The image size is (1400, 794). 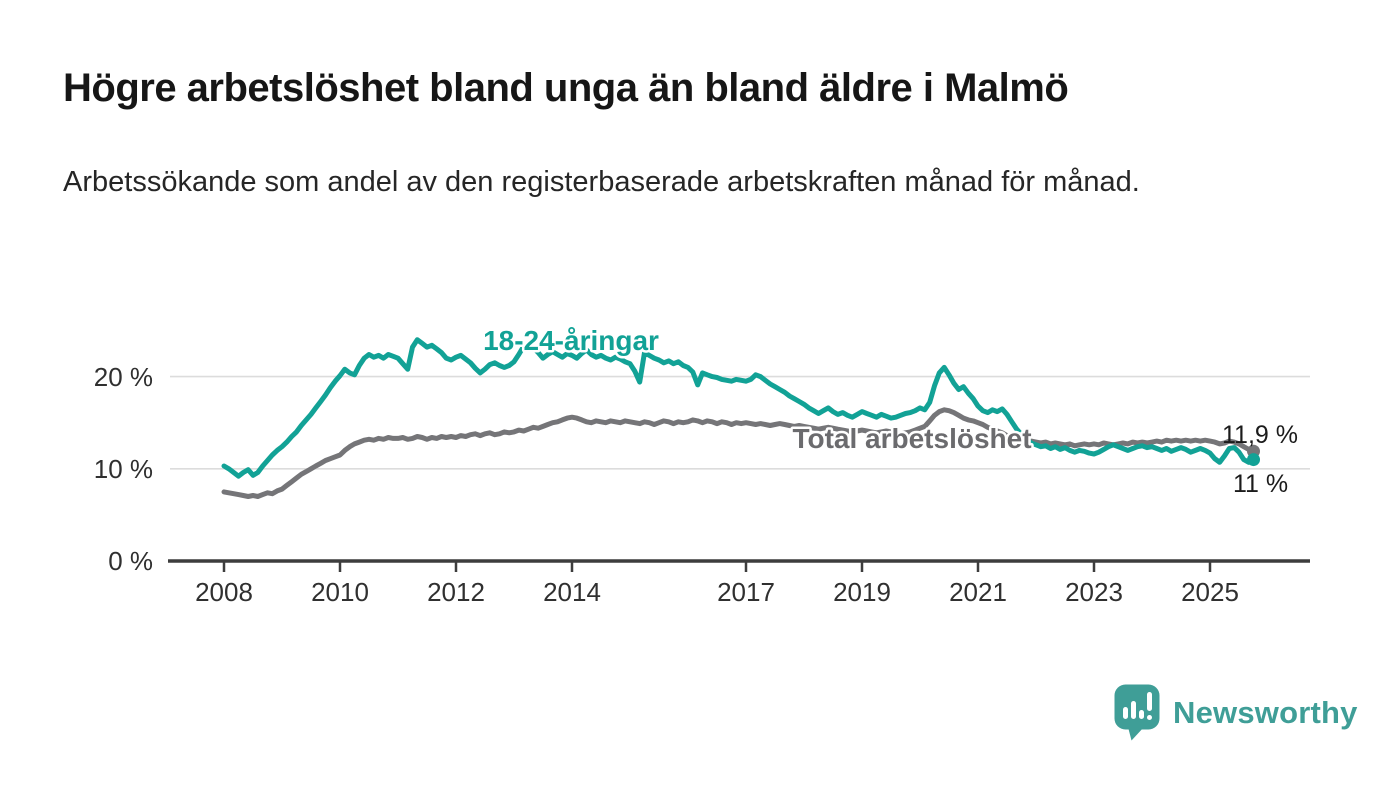 What do you see at coordinates (1253, 460) in the screenshot?
I see `series-end-dot` at bounding box center [1253, 460].